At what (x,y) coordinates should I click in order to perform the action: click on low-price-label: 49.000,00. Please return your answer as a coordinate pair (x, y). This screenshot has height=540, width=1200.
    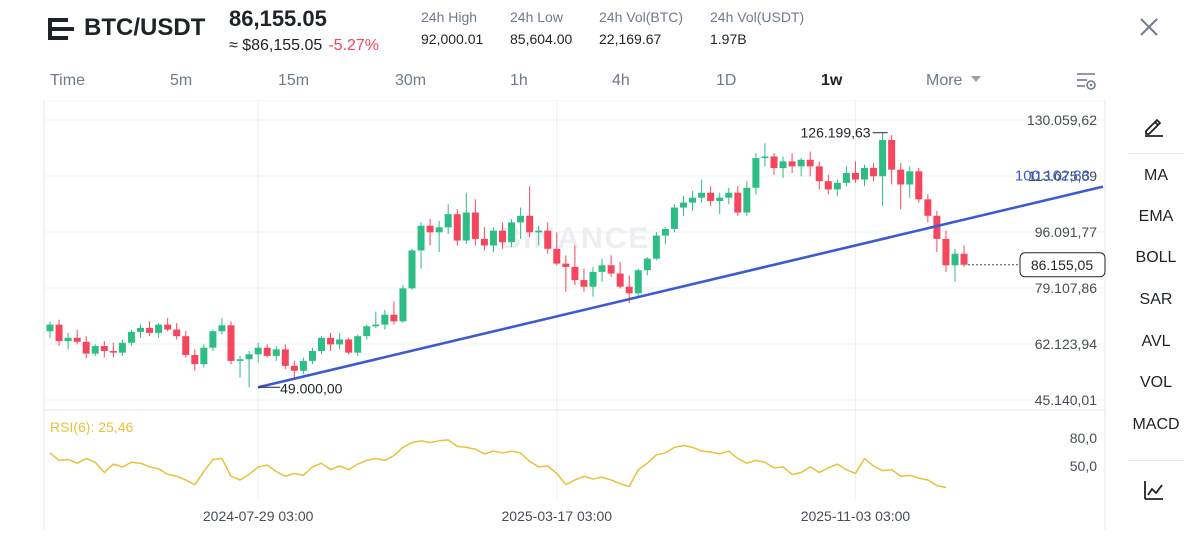
    Looking at the image, I should click on (311, 388).